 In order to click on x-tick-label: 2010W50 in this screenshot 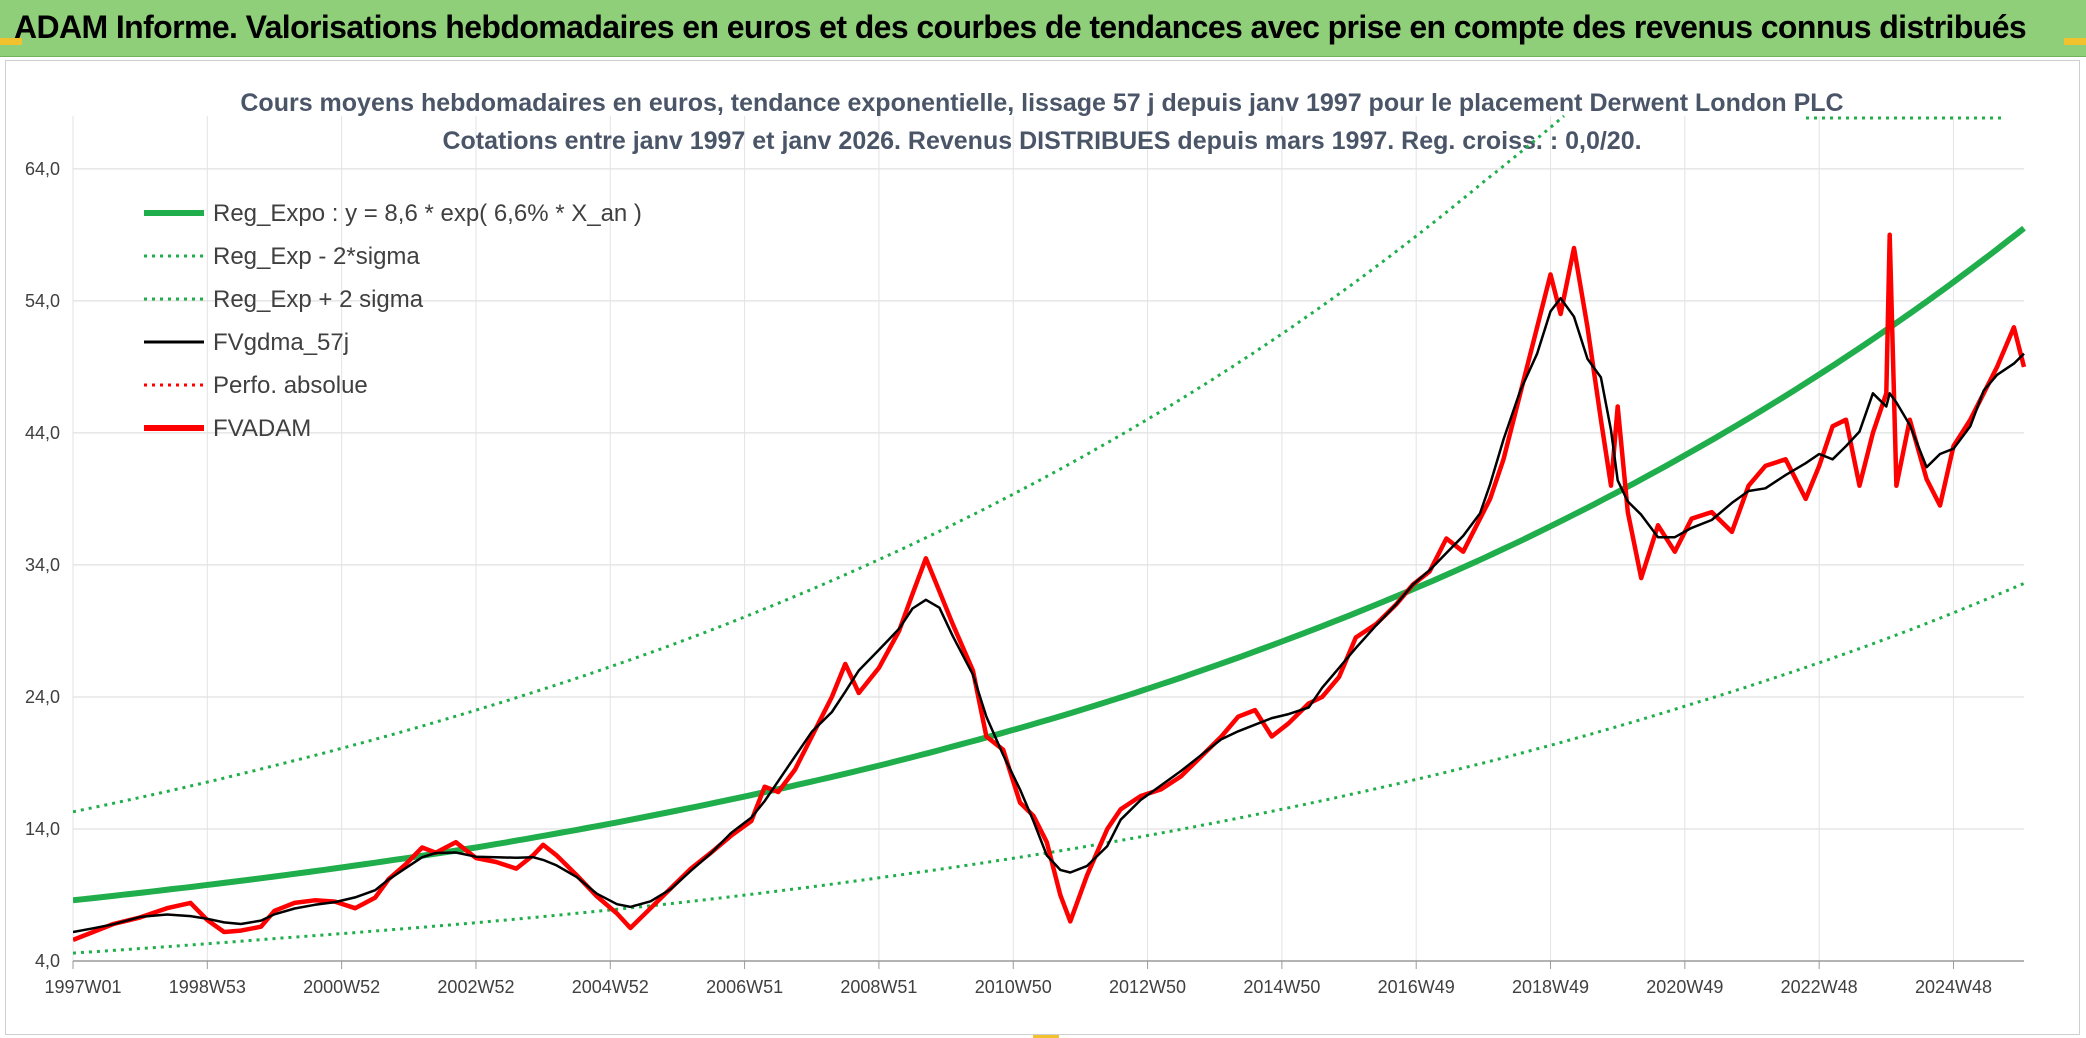, I will do `click(1013, 987)`.